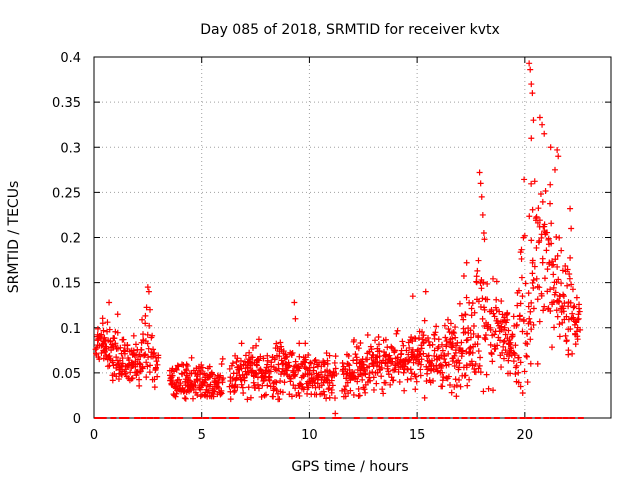  Describe the element at coordinates (70, 329) in the screenshot. I see `y-tick-label: 0.1` at that location.